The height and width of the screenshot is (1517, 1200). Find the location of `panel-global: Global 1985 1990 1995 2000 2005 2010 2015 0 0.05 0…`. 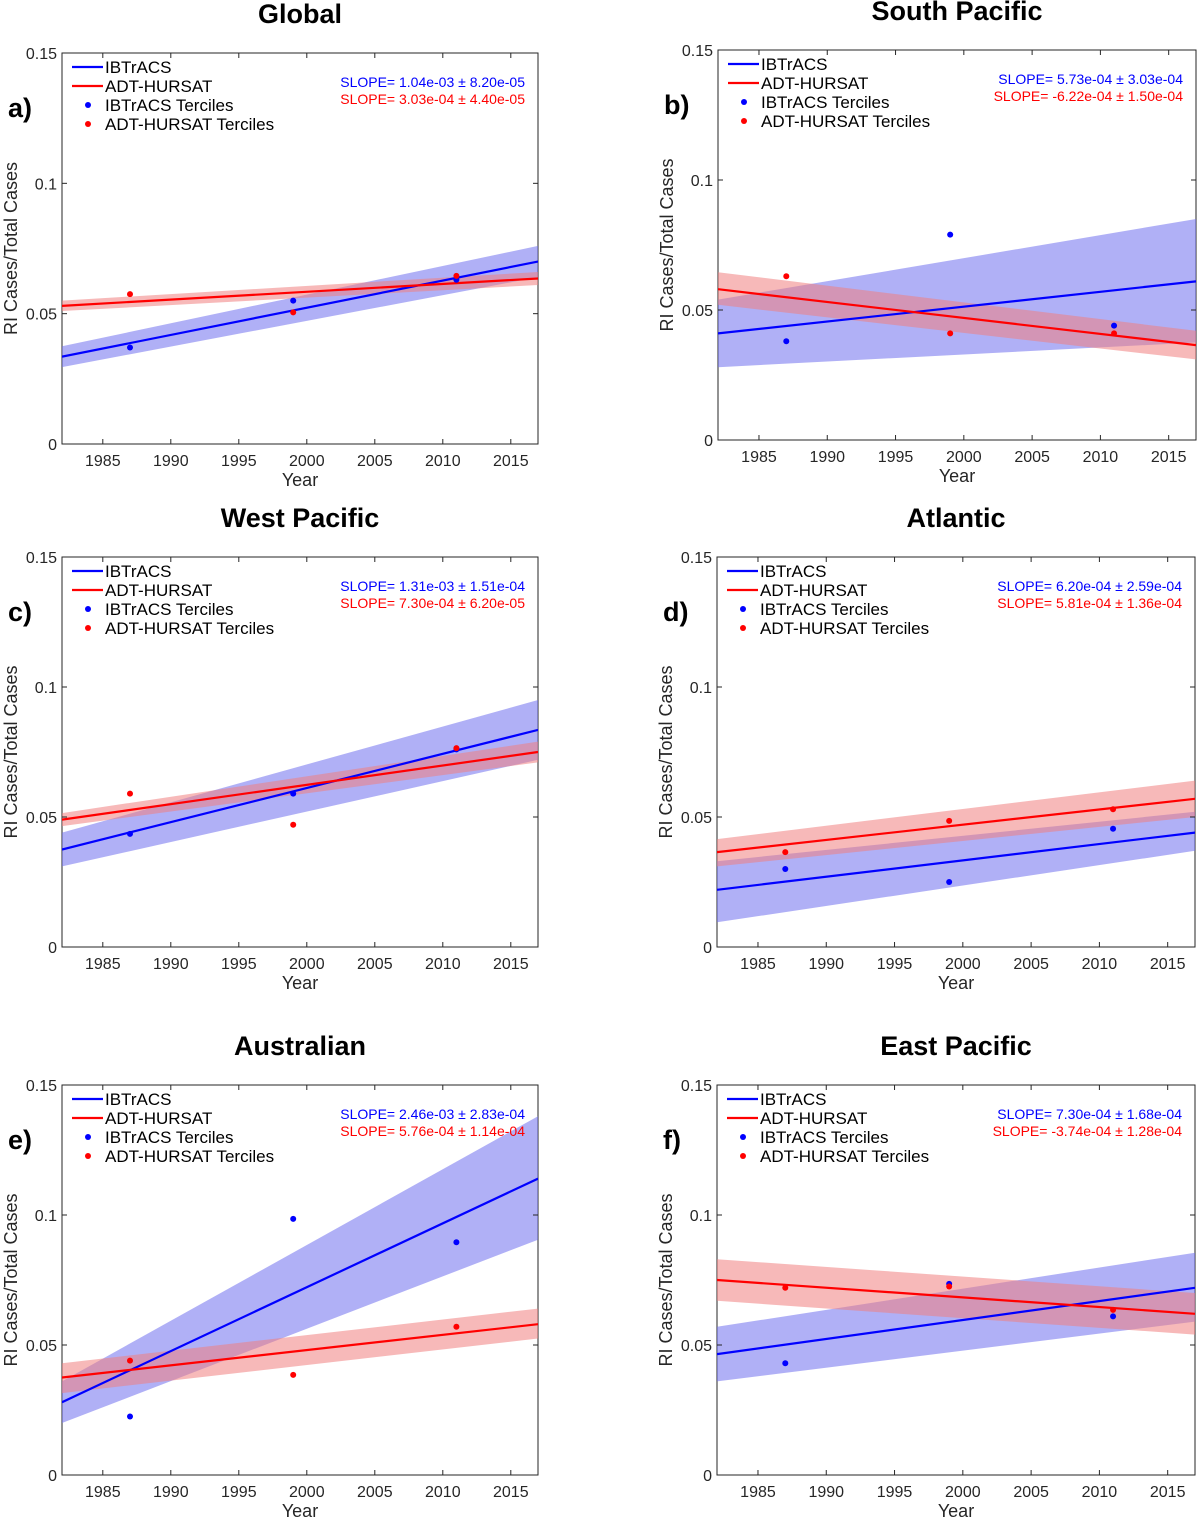

panel-global: Global 1985 1990 1995 2000 2005 2010 2015 0 0.05 0… is located at coordinates (270, 245).